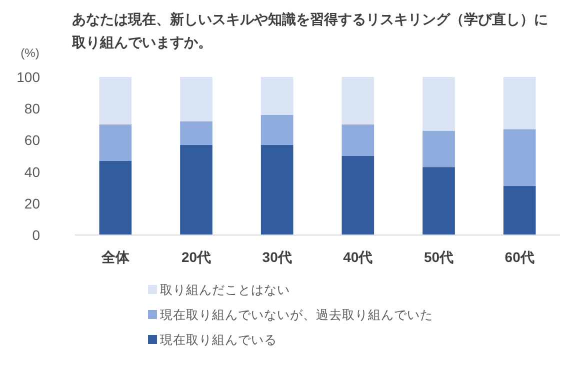 The image size is (583, 365). I want to click on y-tick-label: 40, so click(32, 172).